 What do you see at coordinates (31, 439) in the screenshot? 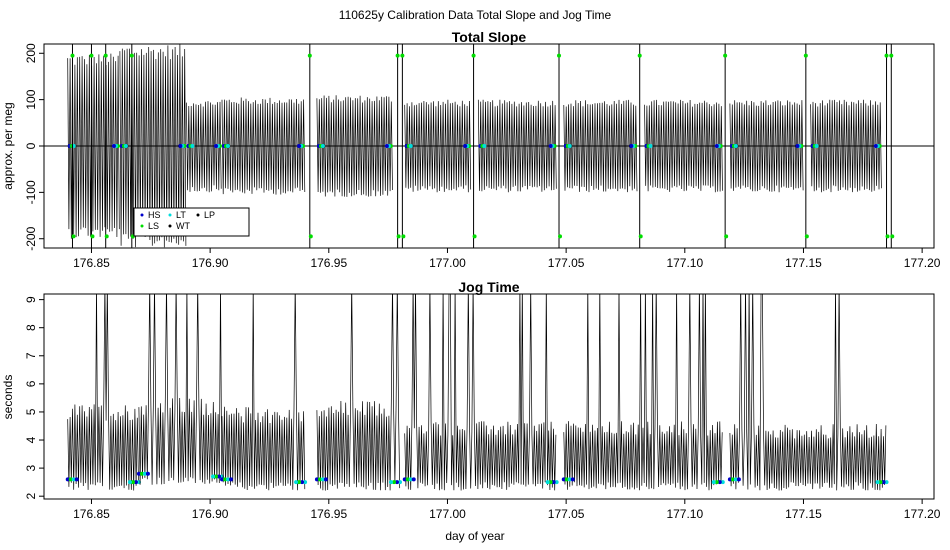
I see `y-tick-label: 4` at bounding box center [31, 439].